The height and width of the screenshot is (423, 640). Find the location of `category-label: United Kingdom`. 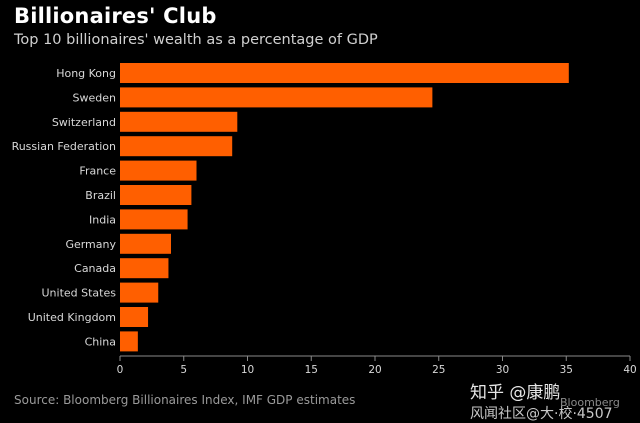

category-label: United Kingdom is located at coordinates (72, 317).